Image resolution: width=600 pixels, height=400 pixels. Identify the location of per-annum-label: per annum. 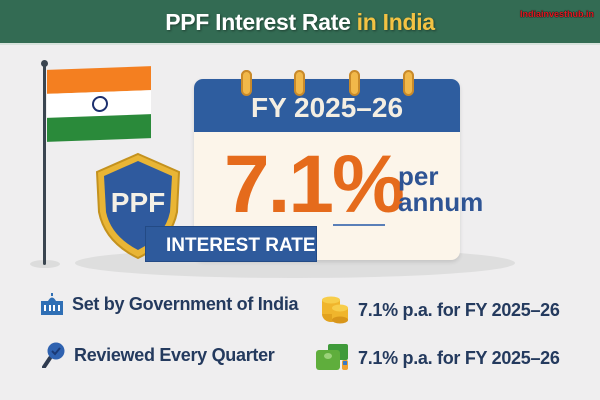
(440, 189).